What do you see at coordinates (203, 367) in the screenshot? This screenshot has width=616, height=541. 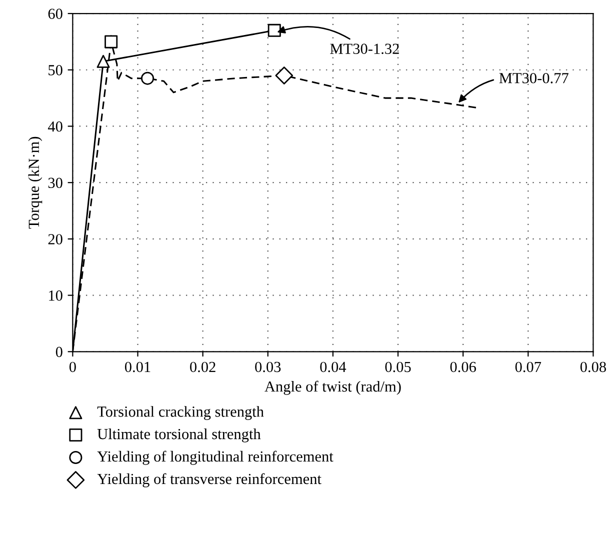 I see `x-tick-label: 0.02` at bounding box center [203, 367].